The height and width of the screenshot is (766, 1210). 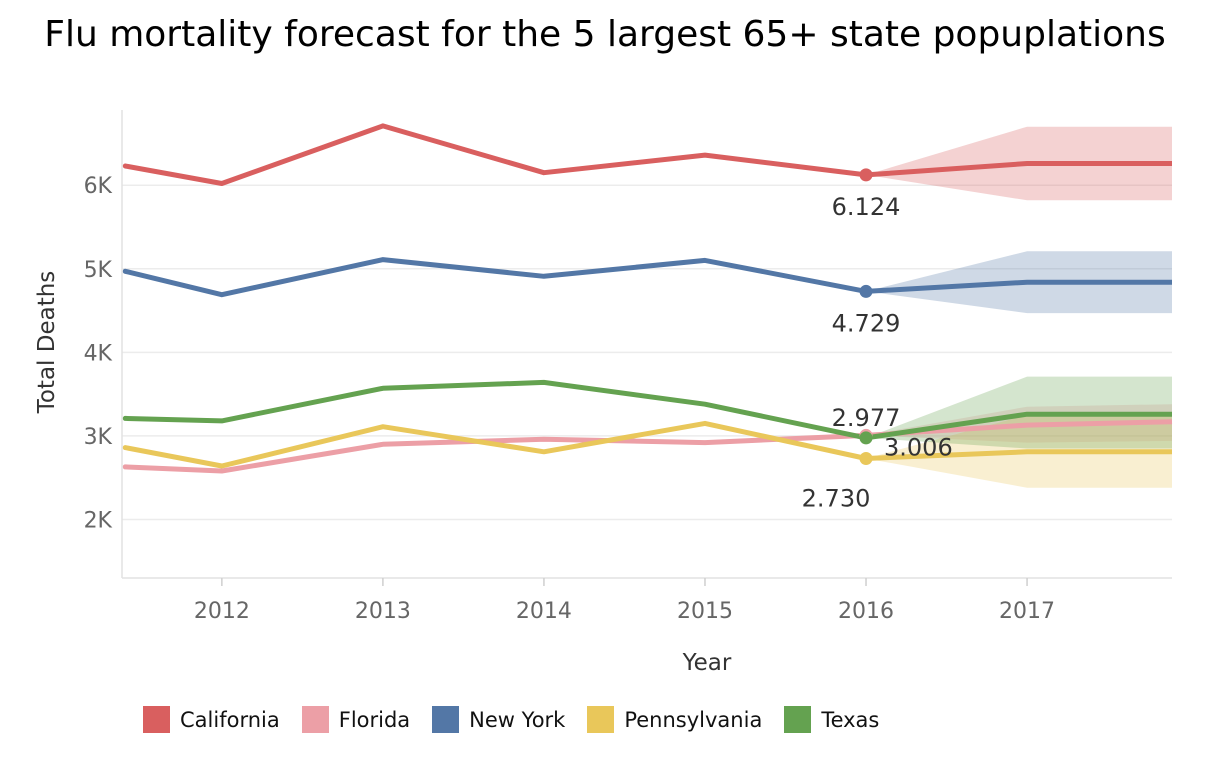 What do you see at coordinates (98, 270) in the screenshot?
I see `y-tick-label: 5K` at bounding box center [98, 270].